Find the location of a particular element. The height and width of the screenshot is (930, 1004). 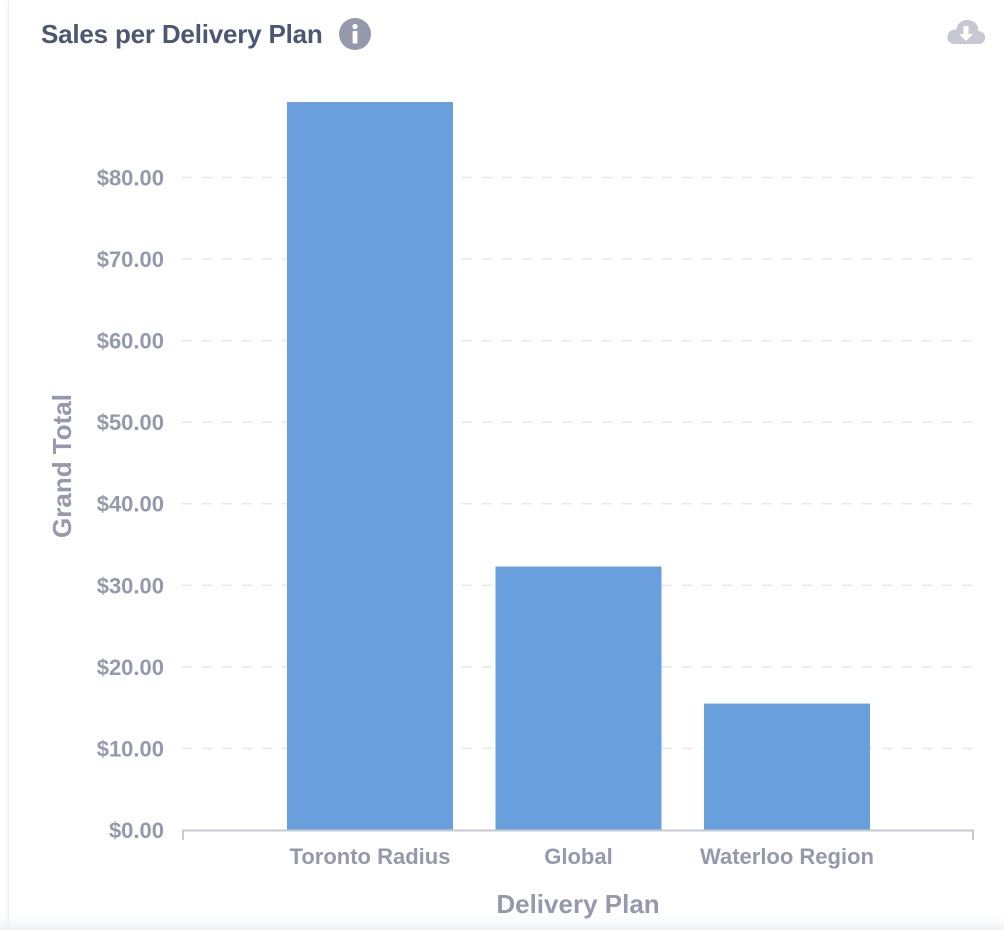

y-tick-label: $30.00 is located at coordinates (130, 585).